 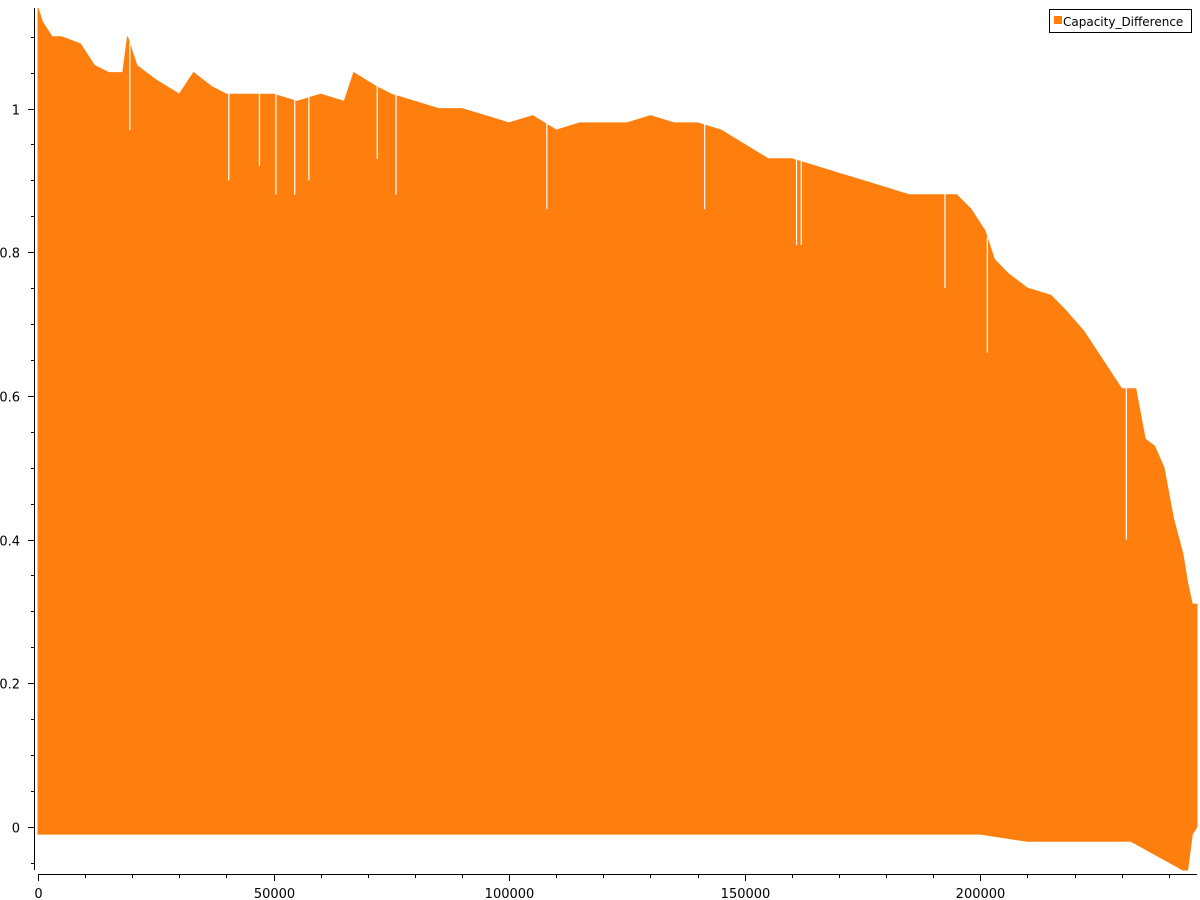 I want to click on x-tick-label: 50000, so click(x=274, y=893).